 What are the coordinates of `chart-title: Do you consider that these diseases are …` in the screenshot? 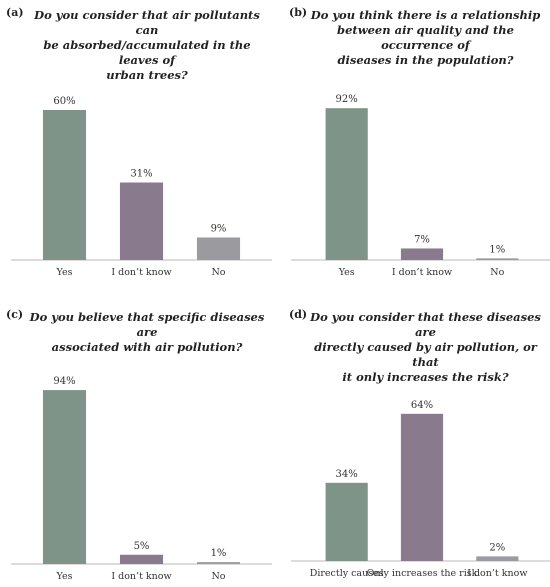 It's located at (425, 347).